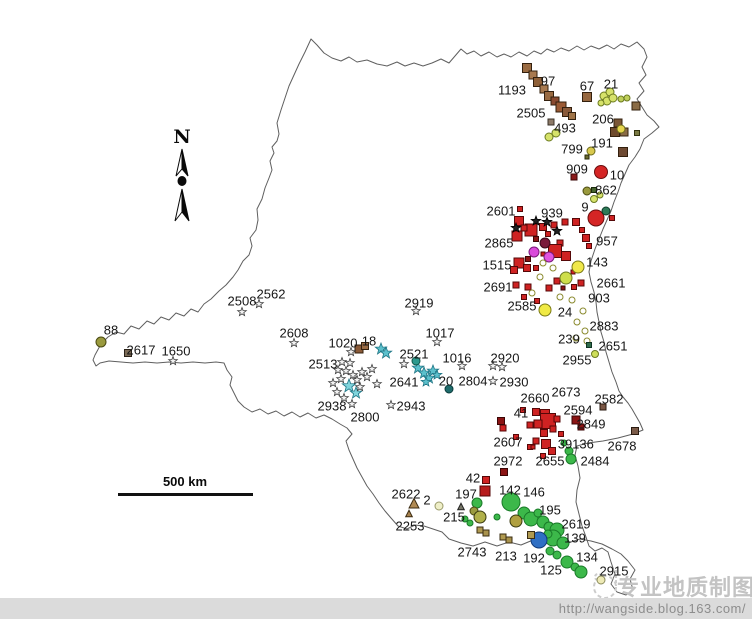 The height and width of the screenshot is (619, 752). I want to click on site-label: 136, so click(583, 444).